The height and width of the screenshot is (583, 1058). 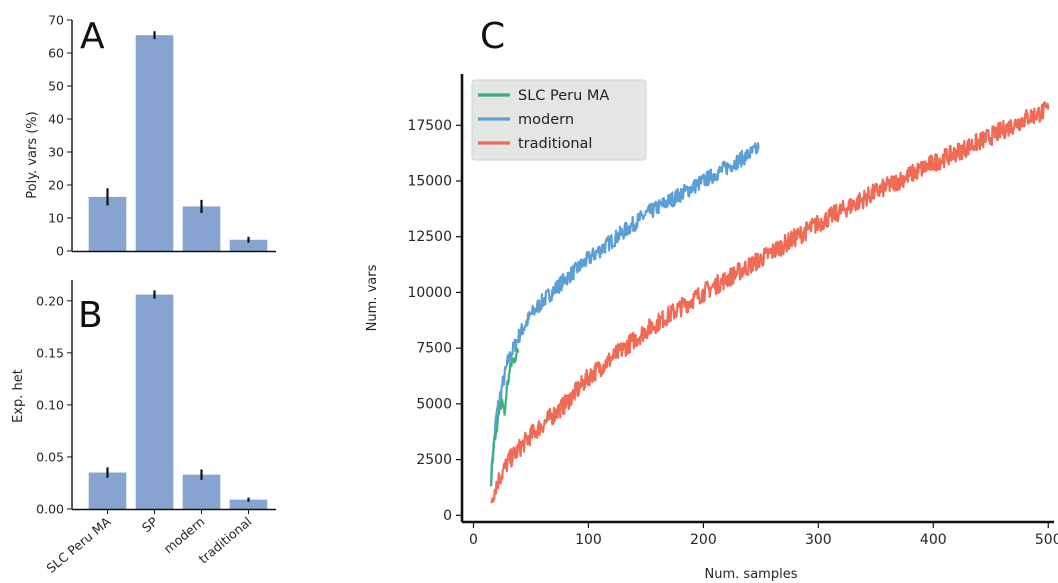 What do you see at coordinates (429, 237) in the screenshot?
I see `c-ytick-label: 12500` at bounding box center [429, 237].